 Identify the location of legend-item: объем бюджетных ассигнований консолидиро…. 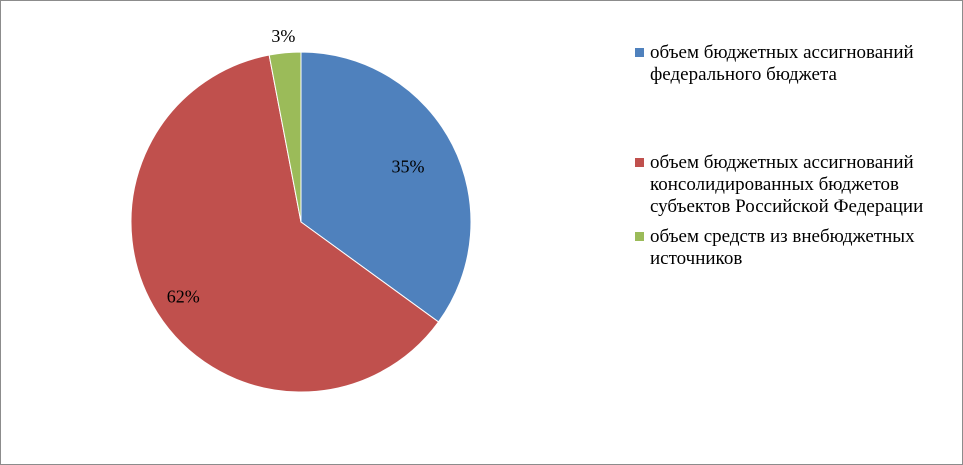
(793, 185).